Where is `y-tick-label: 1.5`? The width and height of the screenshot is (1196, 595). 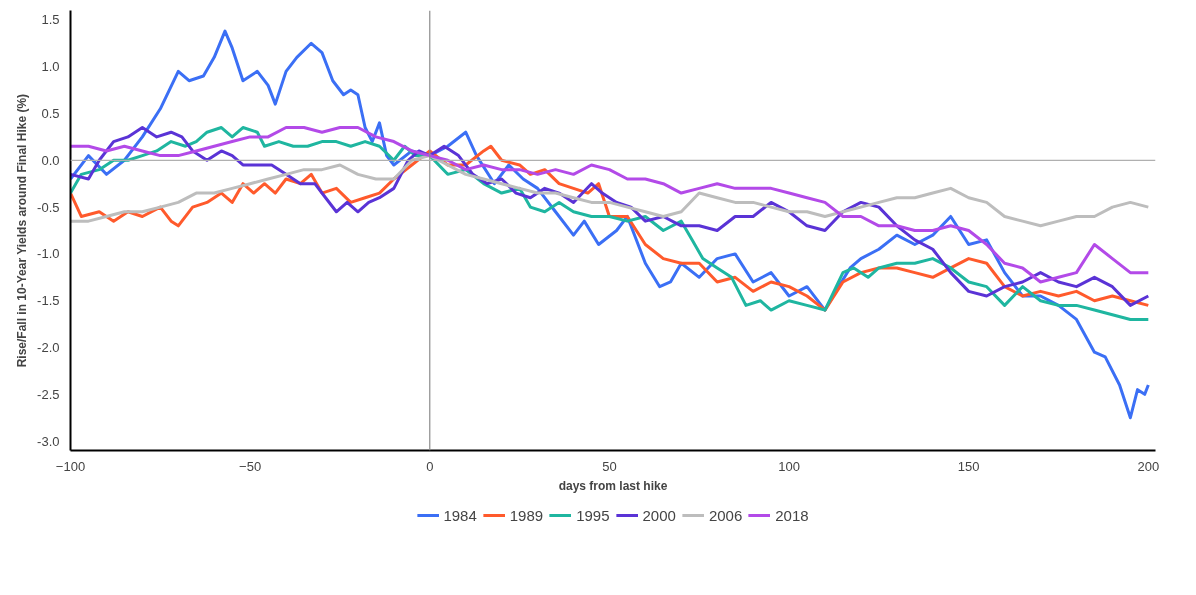 y-tick-label: 1.5 is located at coordinates (50, 20).